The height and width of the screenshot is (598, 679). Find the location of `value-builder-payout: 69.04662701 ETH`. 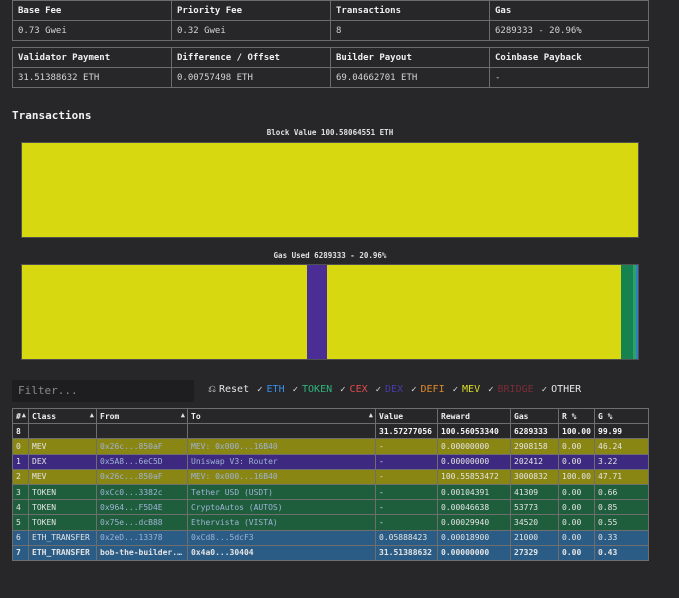

value-builder-payout: 69.04662701 ETH is located at coordinates (410, 77).